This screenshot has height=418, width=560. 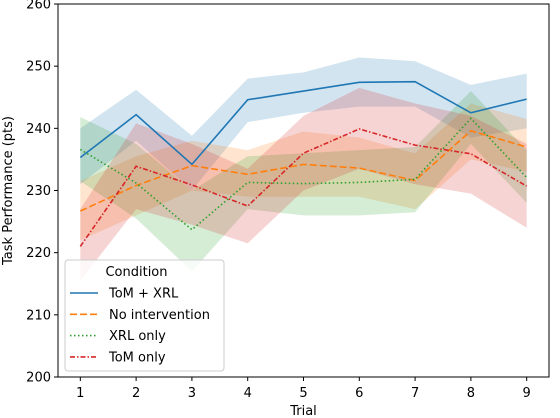 I want to click on x-tick-label: 8, so click(x=471, y=393).